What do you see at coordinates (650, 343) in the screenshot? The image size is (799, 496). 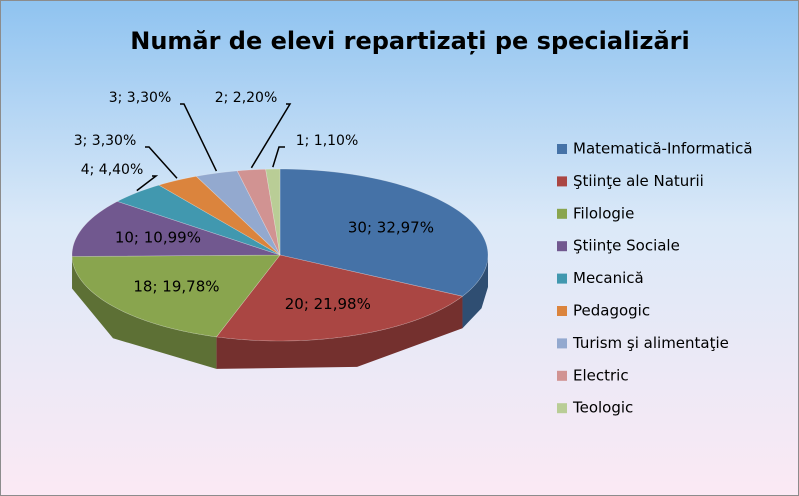 I see `legend-label: Turism şi alimentaţie` at bounding box center [650, 343].